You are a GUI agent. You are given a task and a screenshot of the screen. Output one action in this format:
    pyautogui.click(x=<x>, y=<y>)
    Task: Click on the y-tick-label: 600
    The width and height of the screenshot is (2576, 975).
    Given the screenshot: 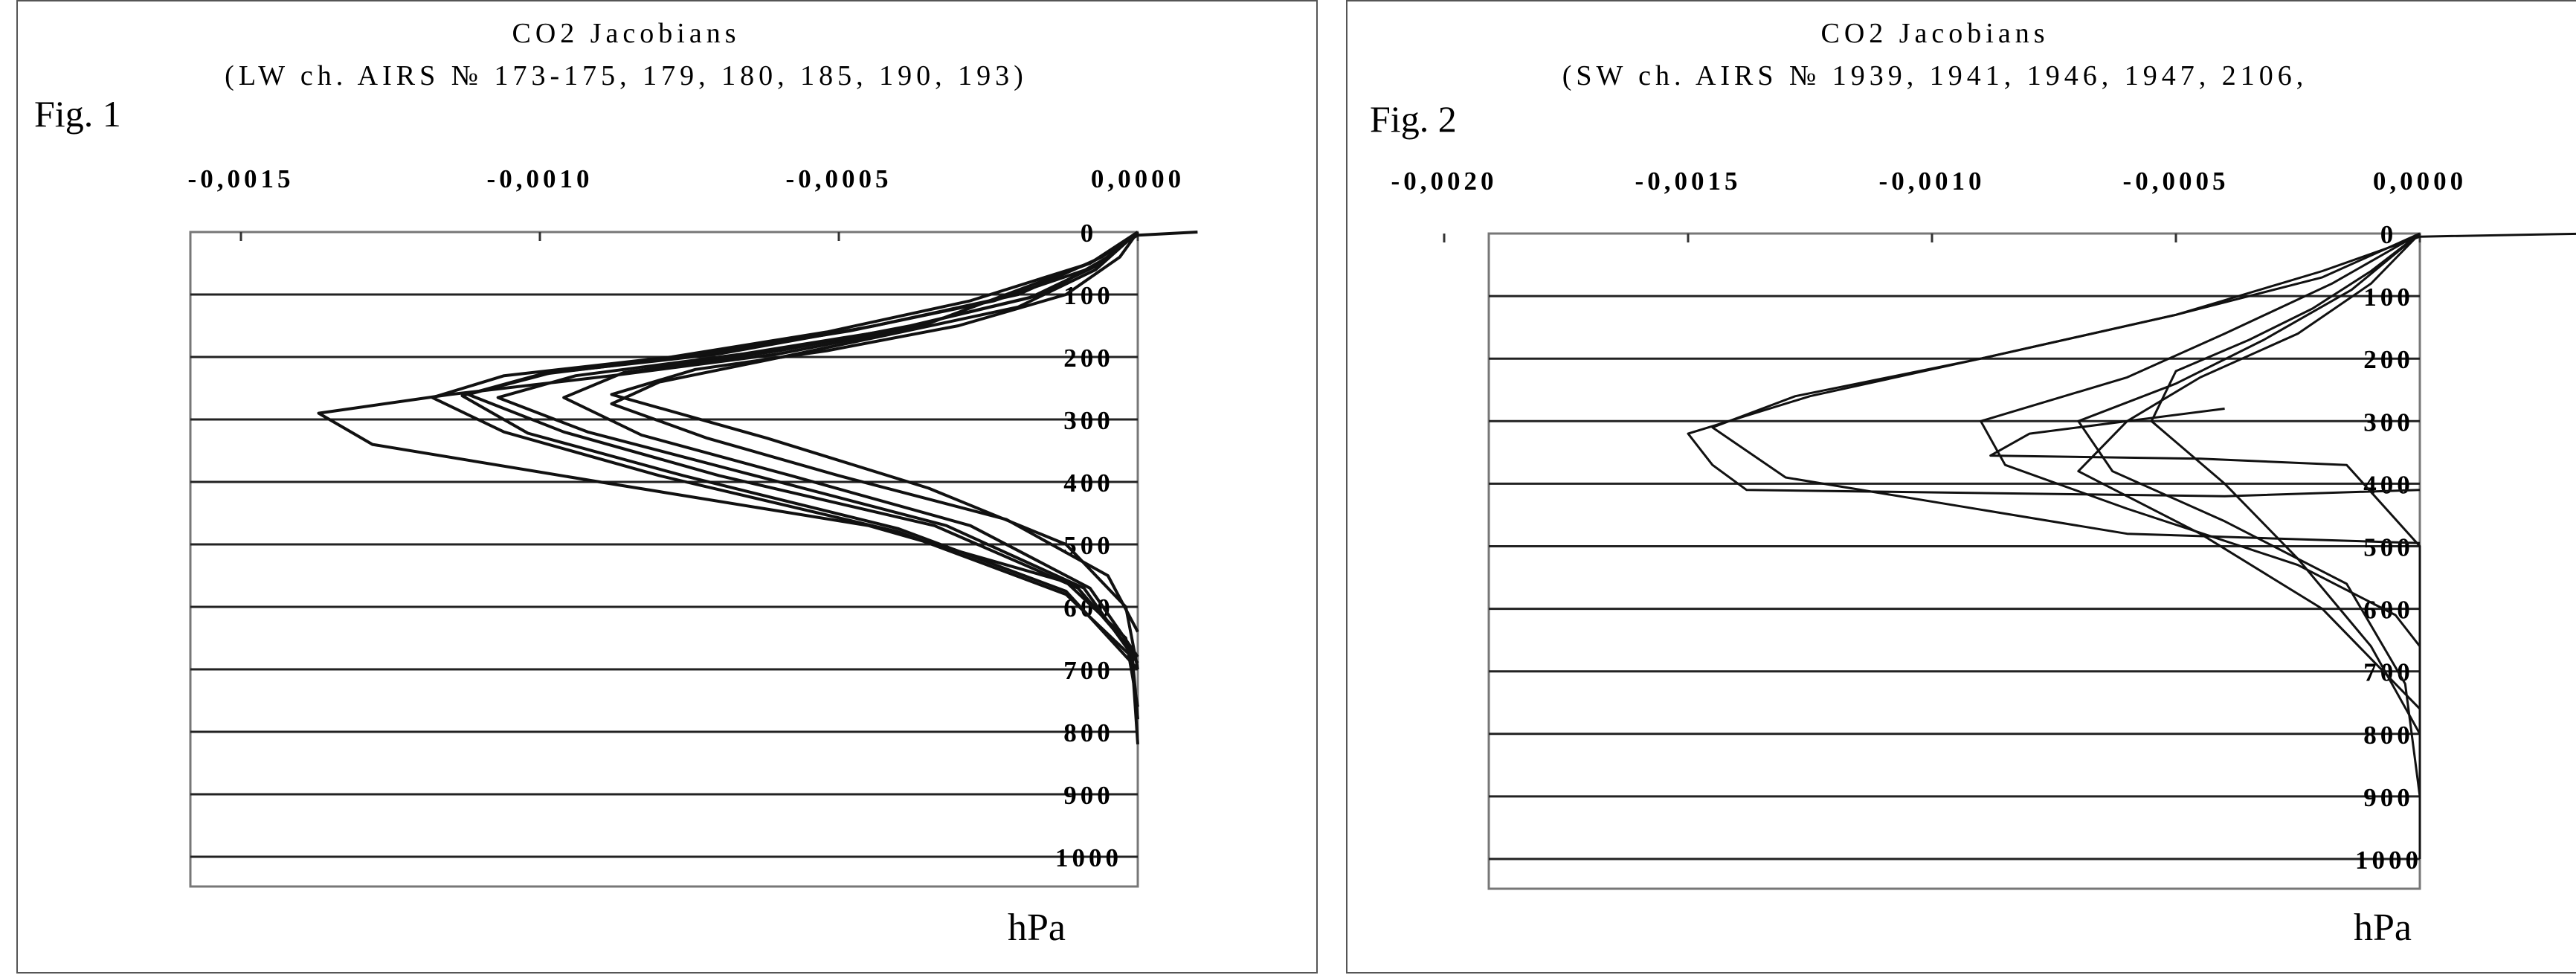 What is the action you would take?
    pyautogui.click(x=2388, y=610)
    